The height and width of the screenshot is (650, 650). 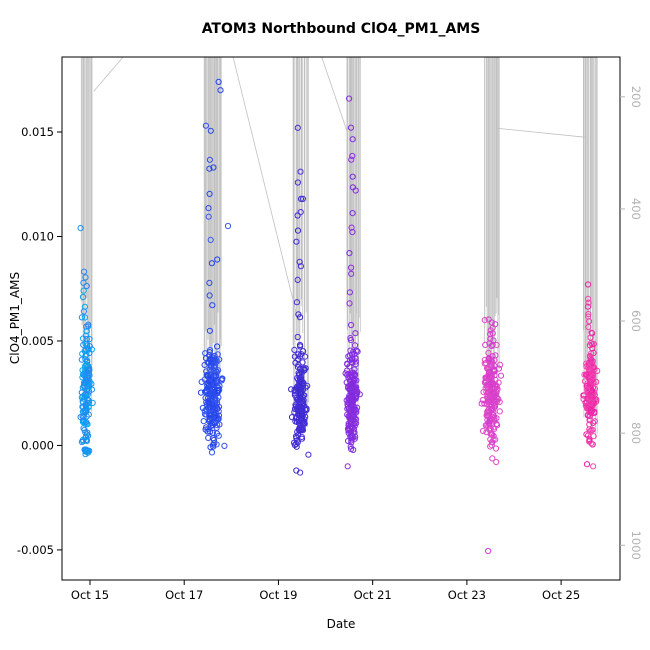 What do you see at coordinates (278, 595) in the screenshot?
I see `x-tick-label: Oct 19` at bounding box center [278, 595].